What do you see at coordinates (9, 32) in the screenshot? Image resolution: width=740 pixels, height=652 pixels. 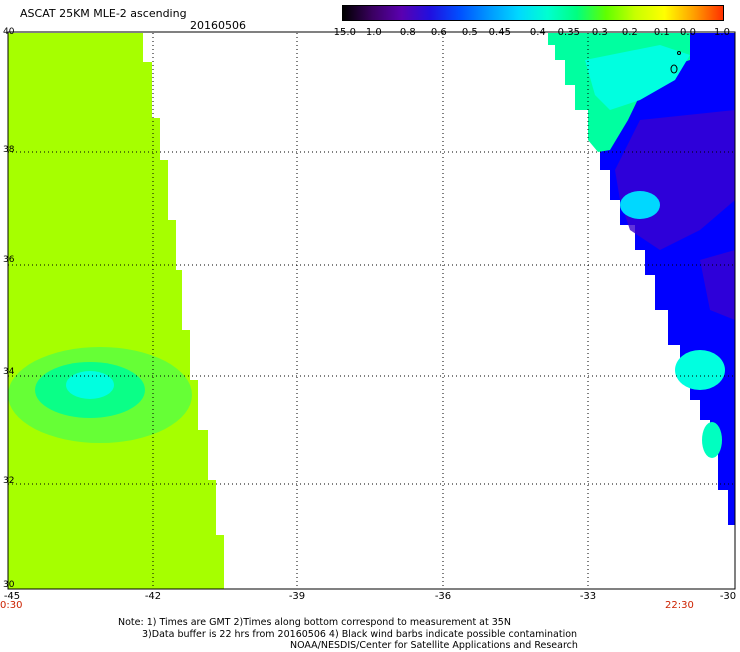 I see `lat-label: 40` at bounding box center [9, 32].